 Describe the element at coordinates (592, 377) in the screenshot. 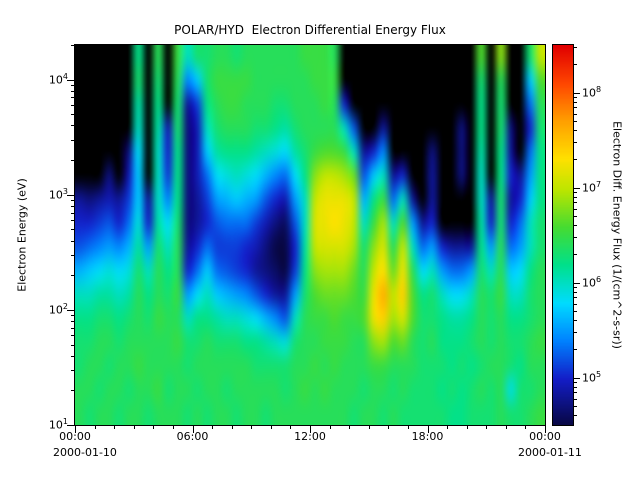

I see `colorbar-tick-label: 10⁵` at that location.